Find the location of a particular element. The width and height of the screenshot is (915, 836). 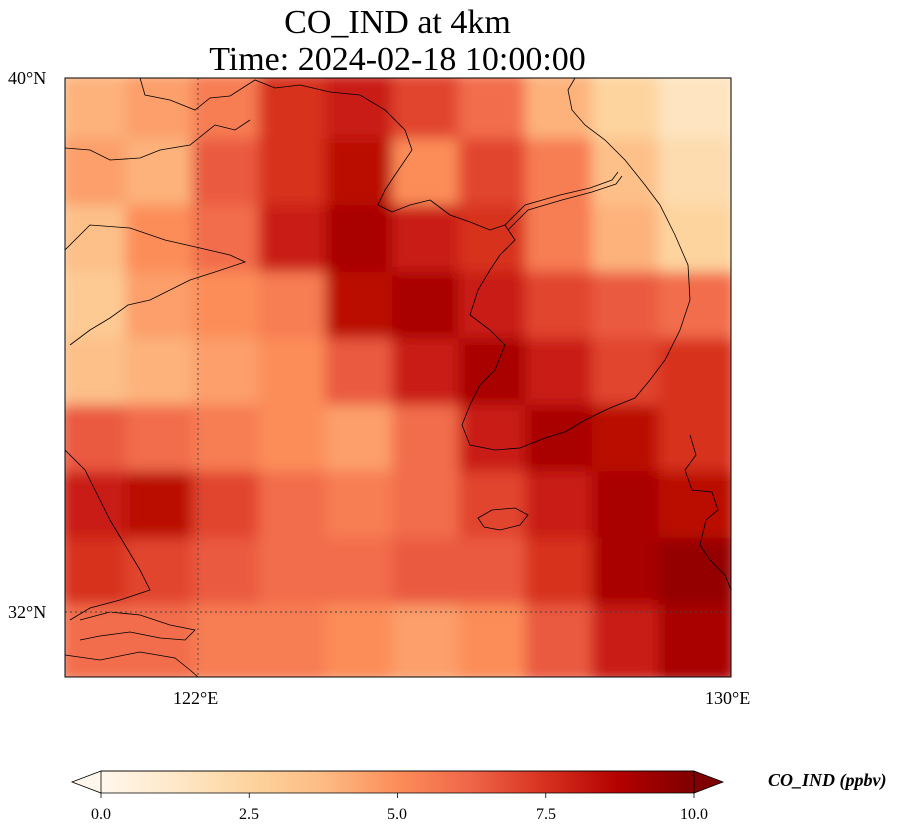

coastline-hangzhou-bay is located at coordinates (132, 664).